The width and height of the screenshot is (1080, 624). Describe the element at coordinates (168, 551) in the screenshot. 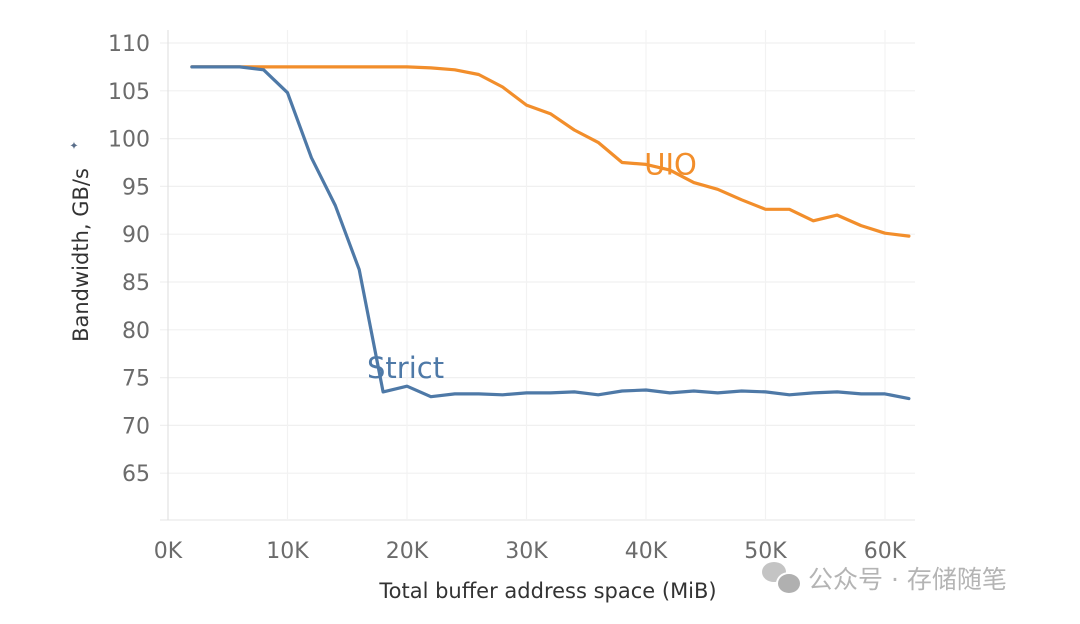

I see `x-tick-label: 0K` at that location.